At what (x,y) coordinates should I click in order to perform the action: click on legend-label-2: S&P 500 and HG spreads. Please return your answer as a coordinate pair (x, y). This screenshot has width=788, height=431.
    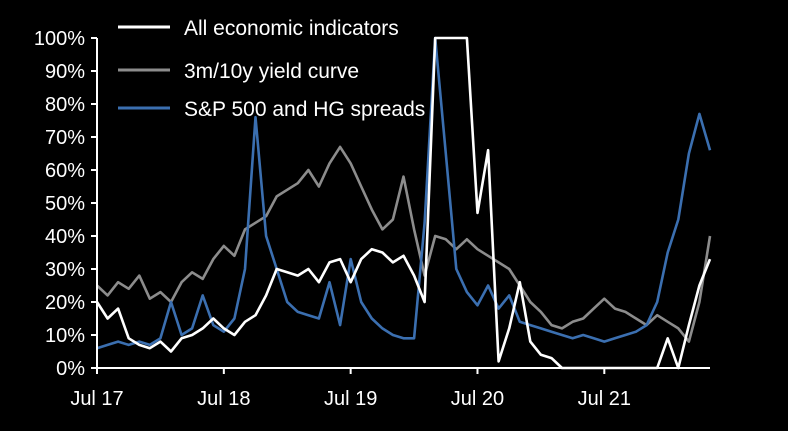
    Looking at the image, I should click on (304, 109).